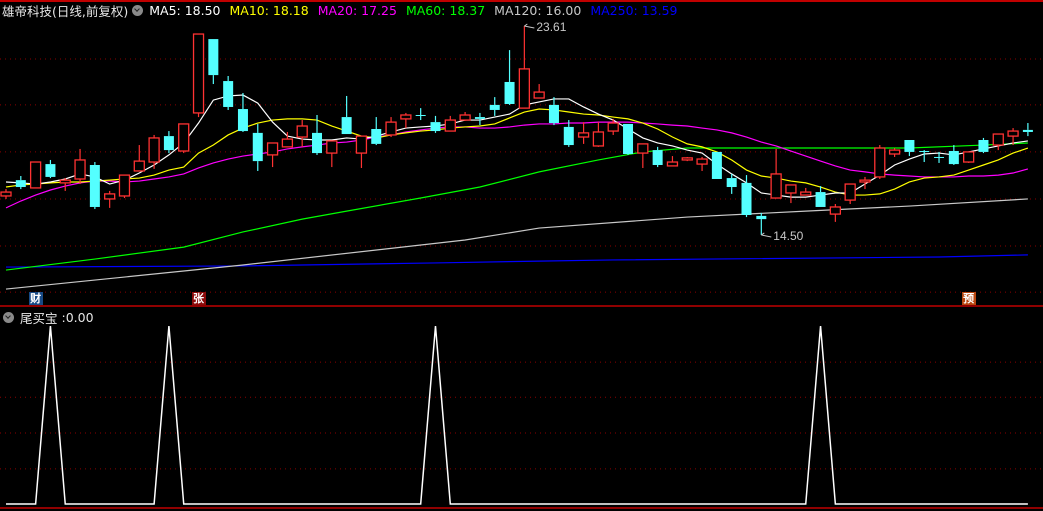 The image size is (1043, 511). Describe the element at coordinates (788, 236) in the screenshot. I see `low-price-label: 14.50` at that location.